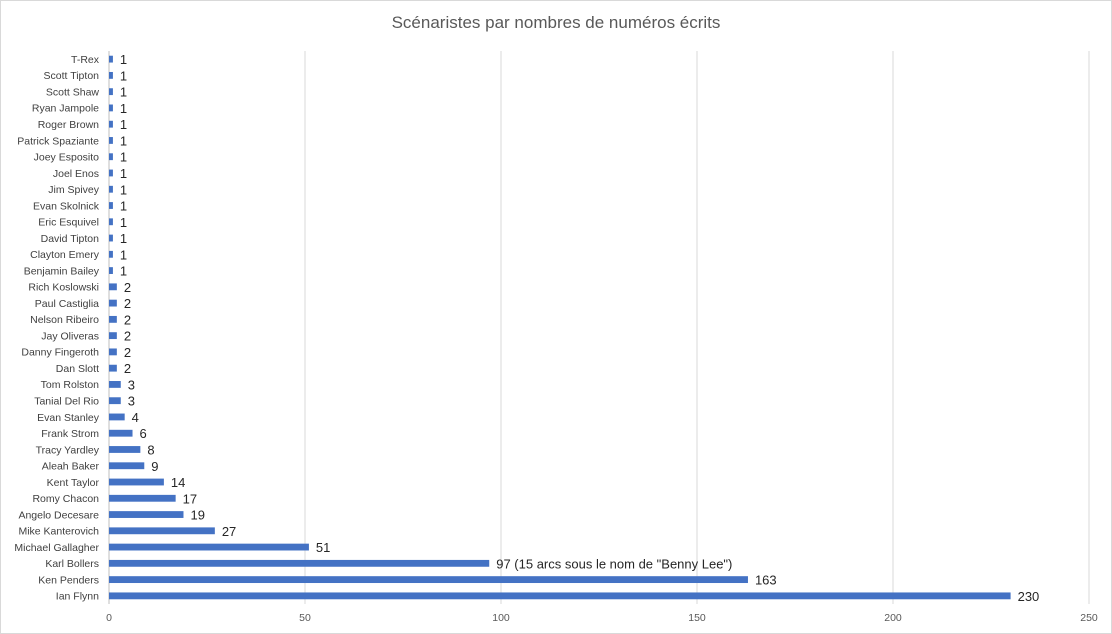  Describe the element at coordinates (501, 618) in the screenshot. I see `x-tick-label-100: 100` at that location.